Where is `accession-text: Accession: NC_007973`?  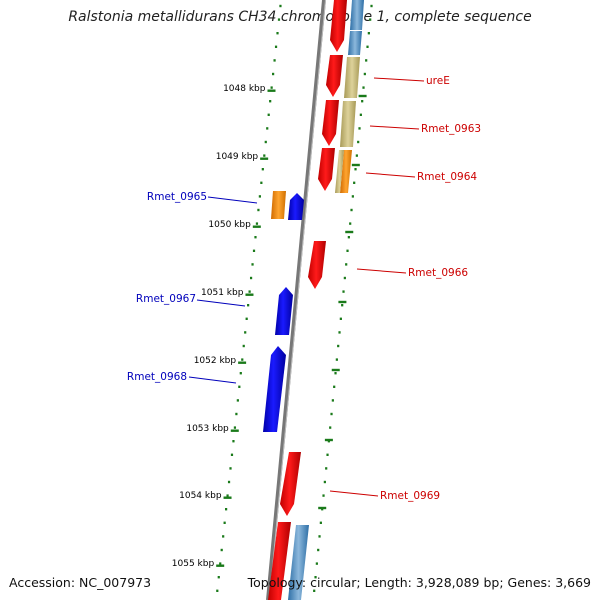
accession-text: Accession: NC_007973 is located at coordinates (80, 582).